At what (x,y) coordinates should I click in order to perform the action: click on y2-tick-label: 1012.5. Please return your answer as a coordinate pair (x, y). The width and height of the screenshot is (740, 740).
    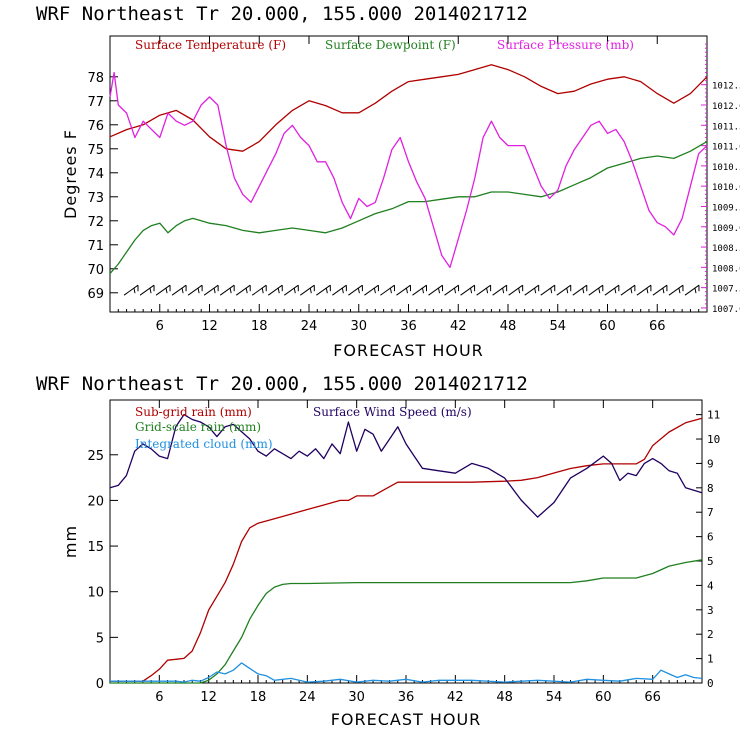
    Looking at the image, I should click on (726, 87).